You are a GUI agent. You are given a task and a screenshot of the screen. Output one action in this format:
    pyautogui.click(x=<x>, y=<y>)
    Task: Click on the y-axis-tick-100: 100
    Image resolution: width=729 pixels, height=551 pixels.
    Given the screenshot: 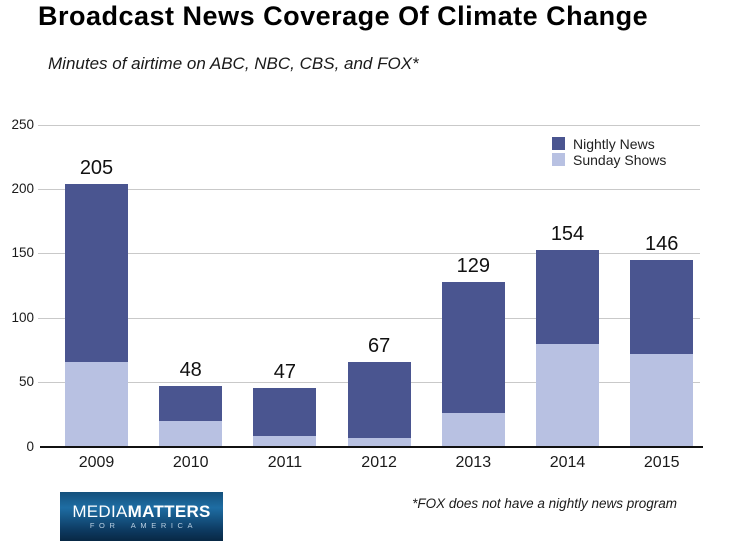 What is the action you would take?
    pyautogui.click(x=22, y=317)
    